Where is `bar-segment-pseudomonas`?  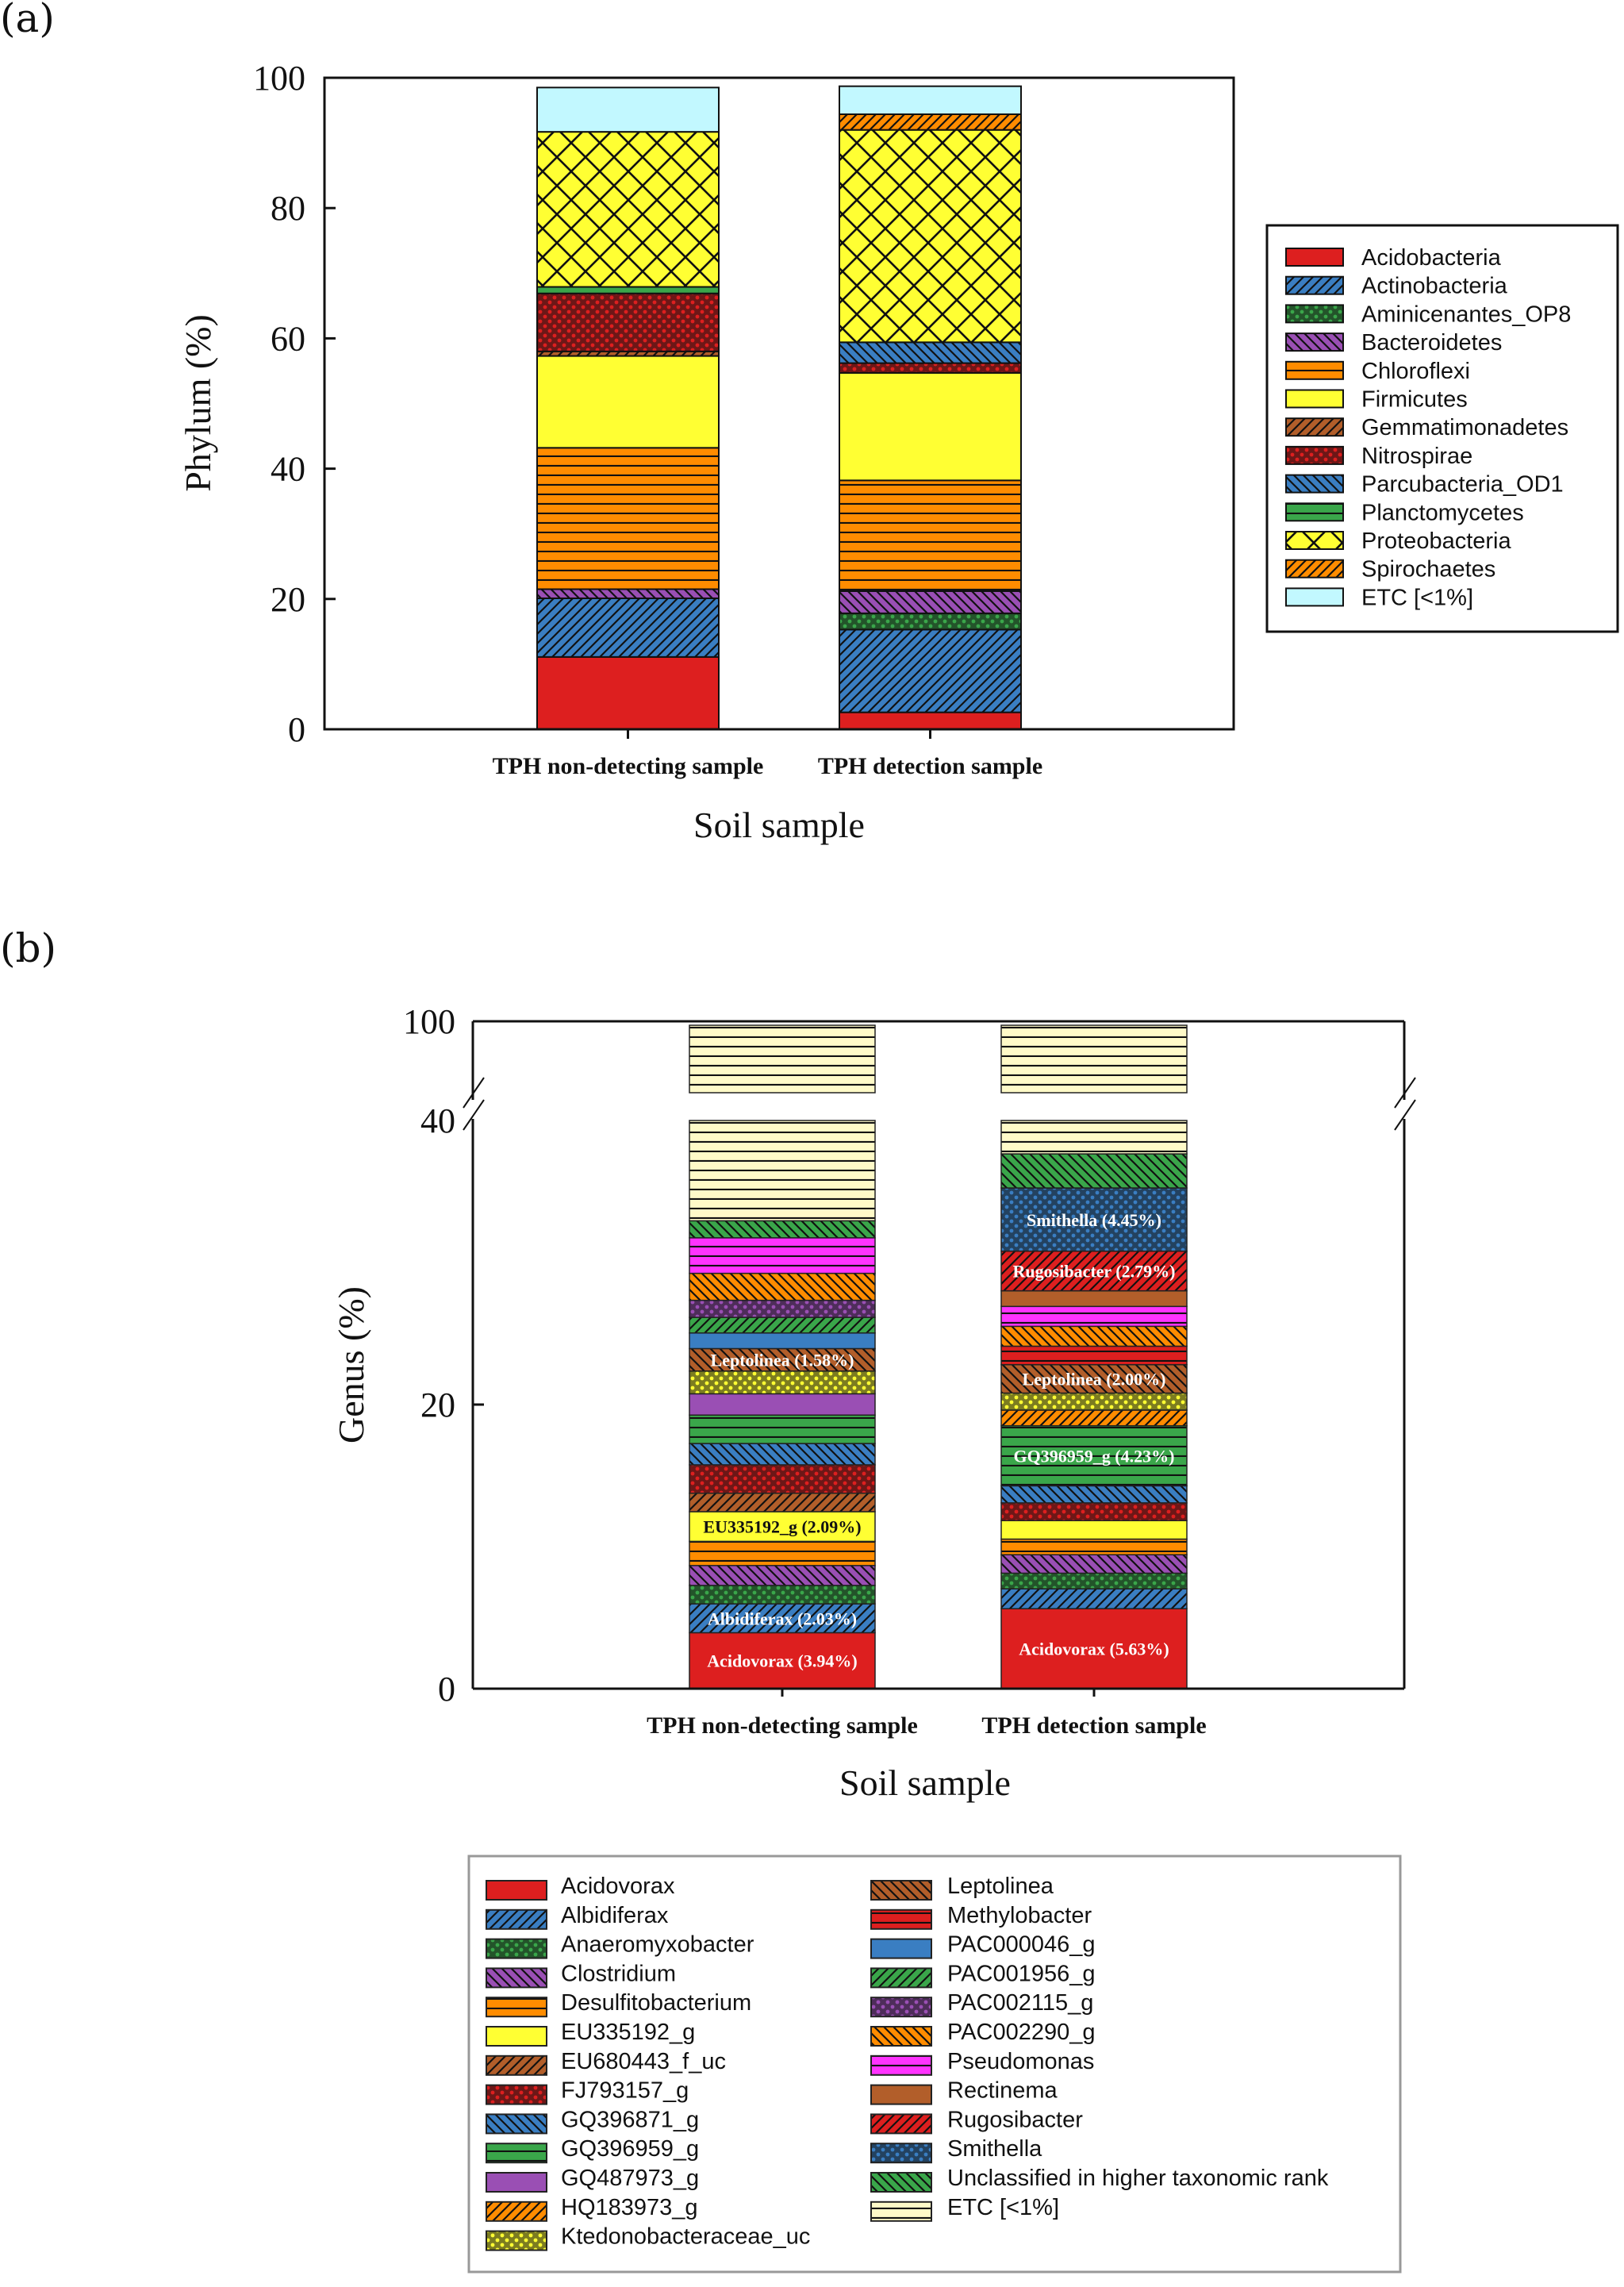 bar-segment-pseudomonas is located at coordinates (1094, 1316).